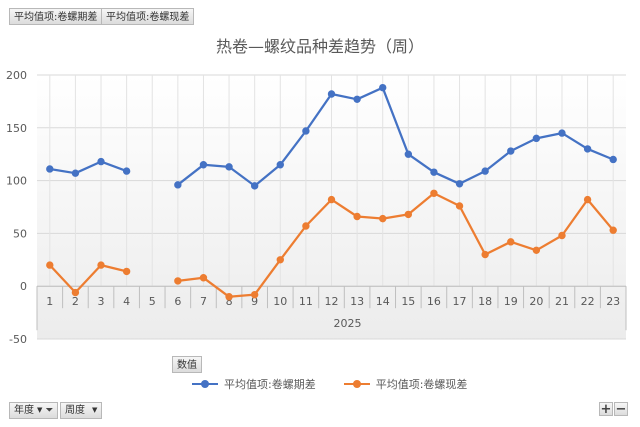 This screenshot has width=640, height=427. What do you see at coordinates (606, 409) in the screenshot?
I see `expand-field-button: +` at bounding box center [606, 409].